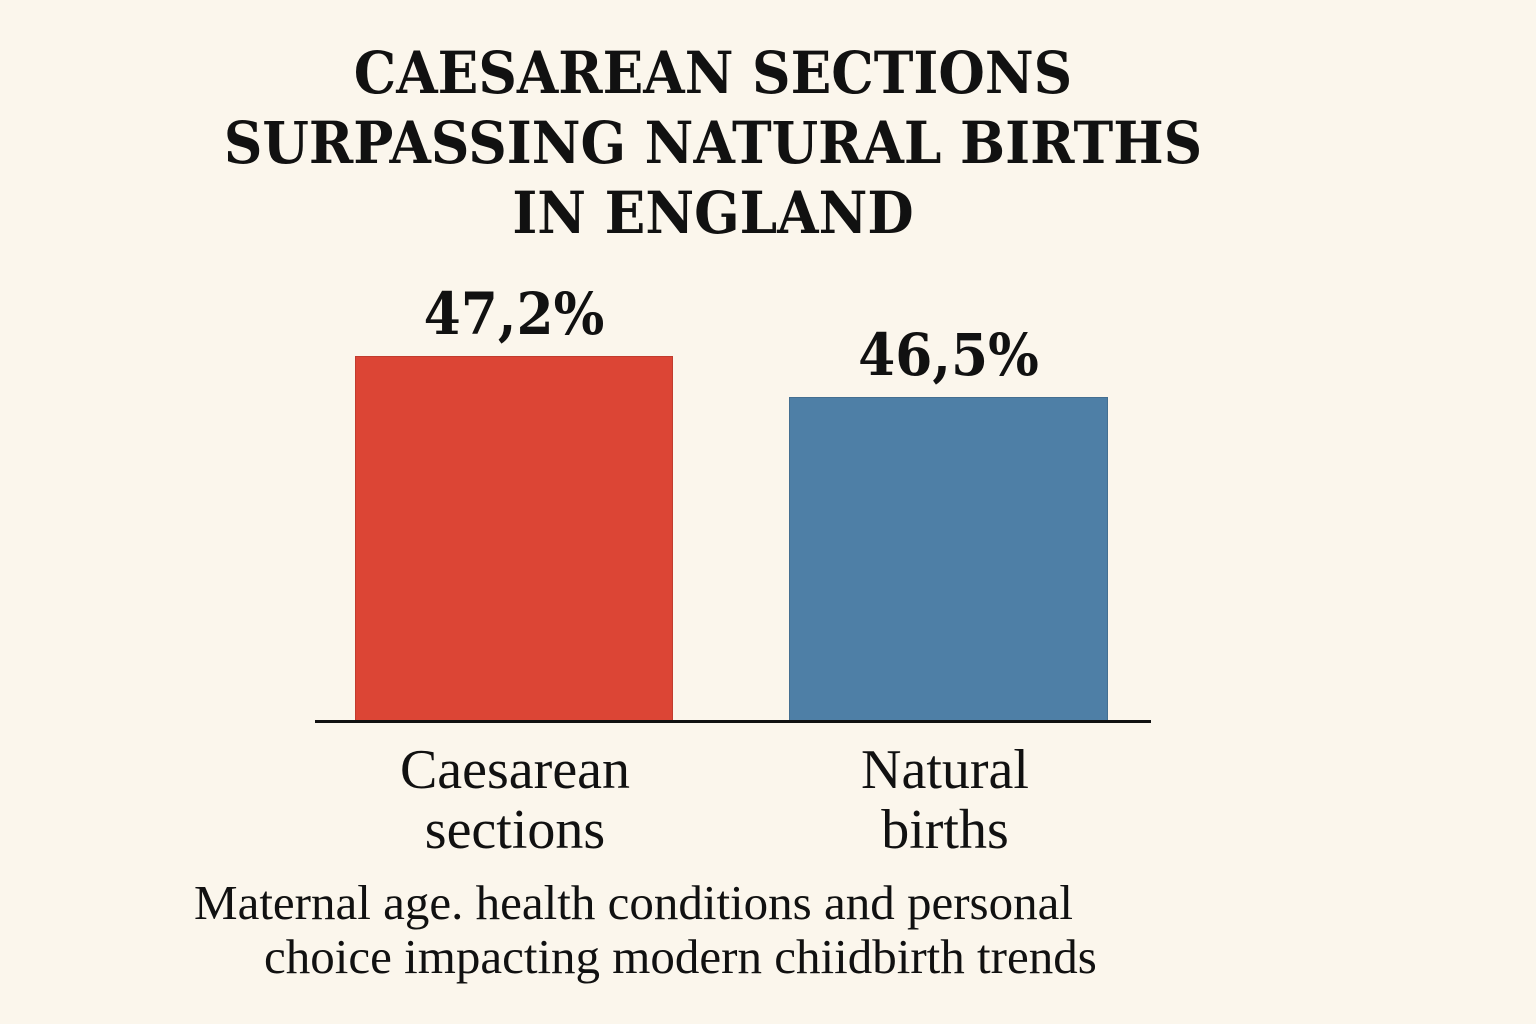 The image size is (1536, 1024). What do you see at coordinates (945, 770) in the screenshot?
I see `category-label-natural-line-1: Natural` at bounding box center [945, 770].